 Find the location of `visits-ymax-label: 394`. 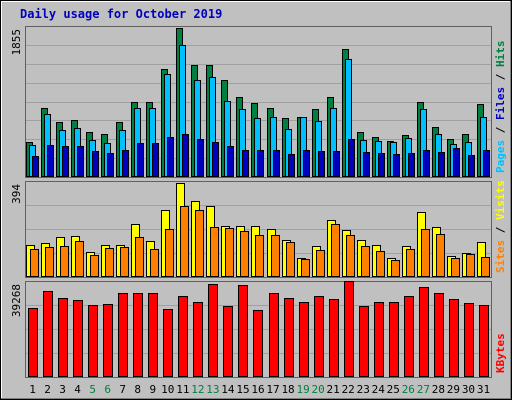

visits-ymax-label: 394 is located at coordinates (16, 194).